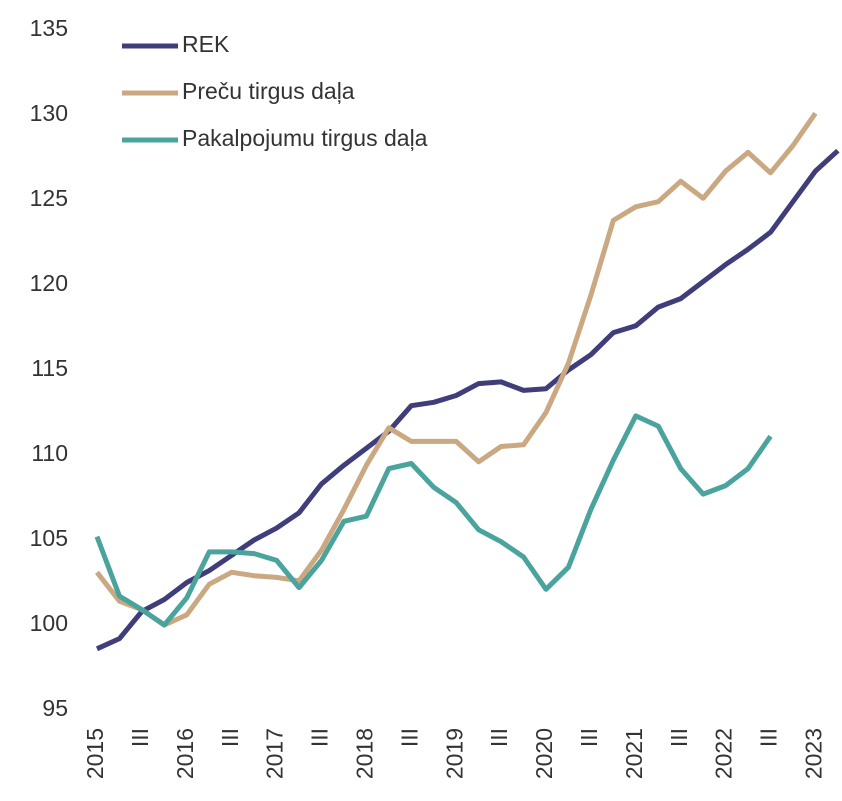  I want to click on x-tick-label: 2017, so click(275, 753).